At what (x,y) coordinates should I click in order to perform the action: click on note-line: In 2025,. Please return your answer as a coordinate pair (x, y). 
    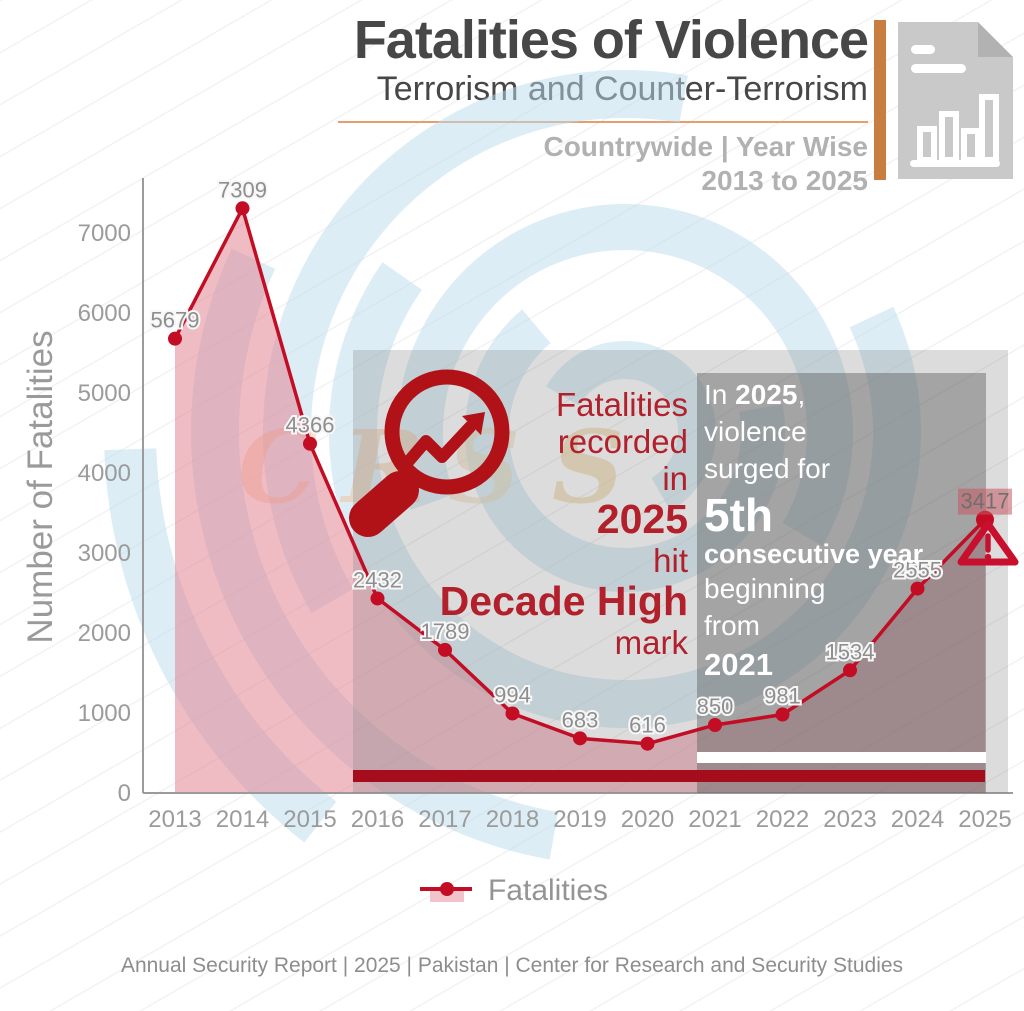
    Looking at the image, I should click on (813, 395).